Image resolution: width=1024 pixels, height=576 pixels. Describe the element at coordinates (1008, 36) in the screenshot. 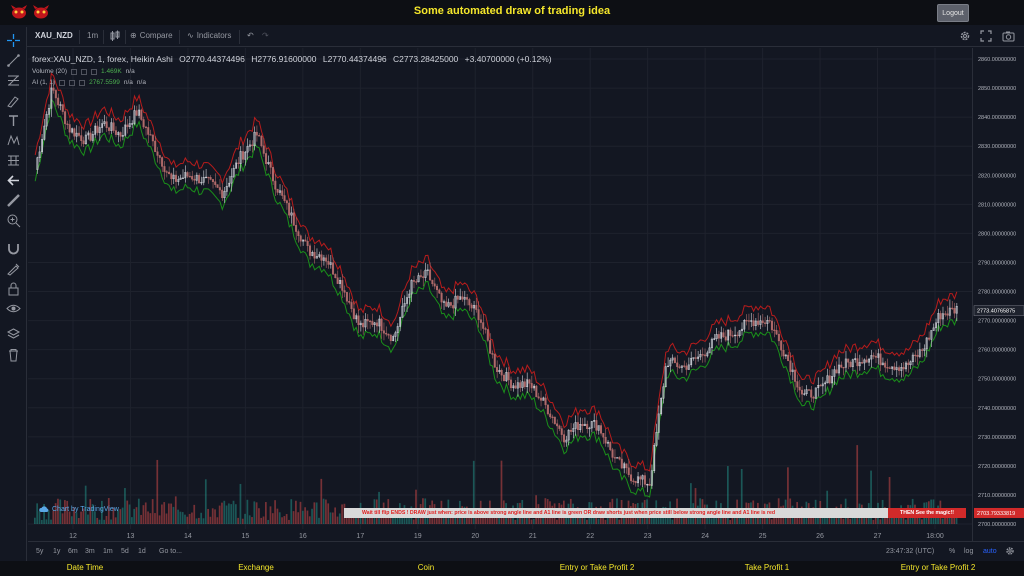

I see `camera-snapshot-icon` at that location.